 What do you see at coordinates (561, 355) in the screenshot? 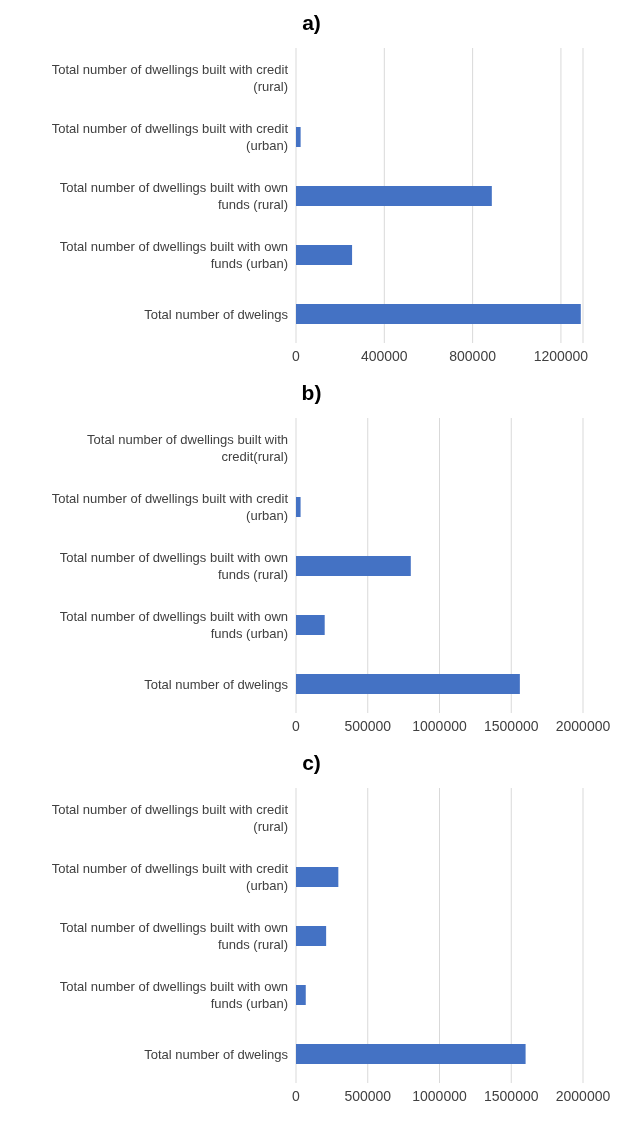
I see `x-tick-label: 1200000` at bounding box center [561, 355].